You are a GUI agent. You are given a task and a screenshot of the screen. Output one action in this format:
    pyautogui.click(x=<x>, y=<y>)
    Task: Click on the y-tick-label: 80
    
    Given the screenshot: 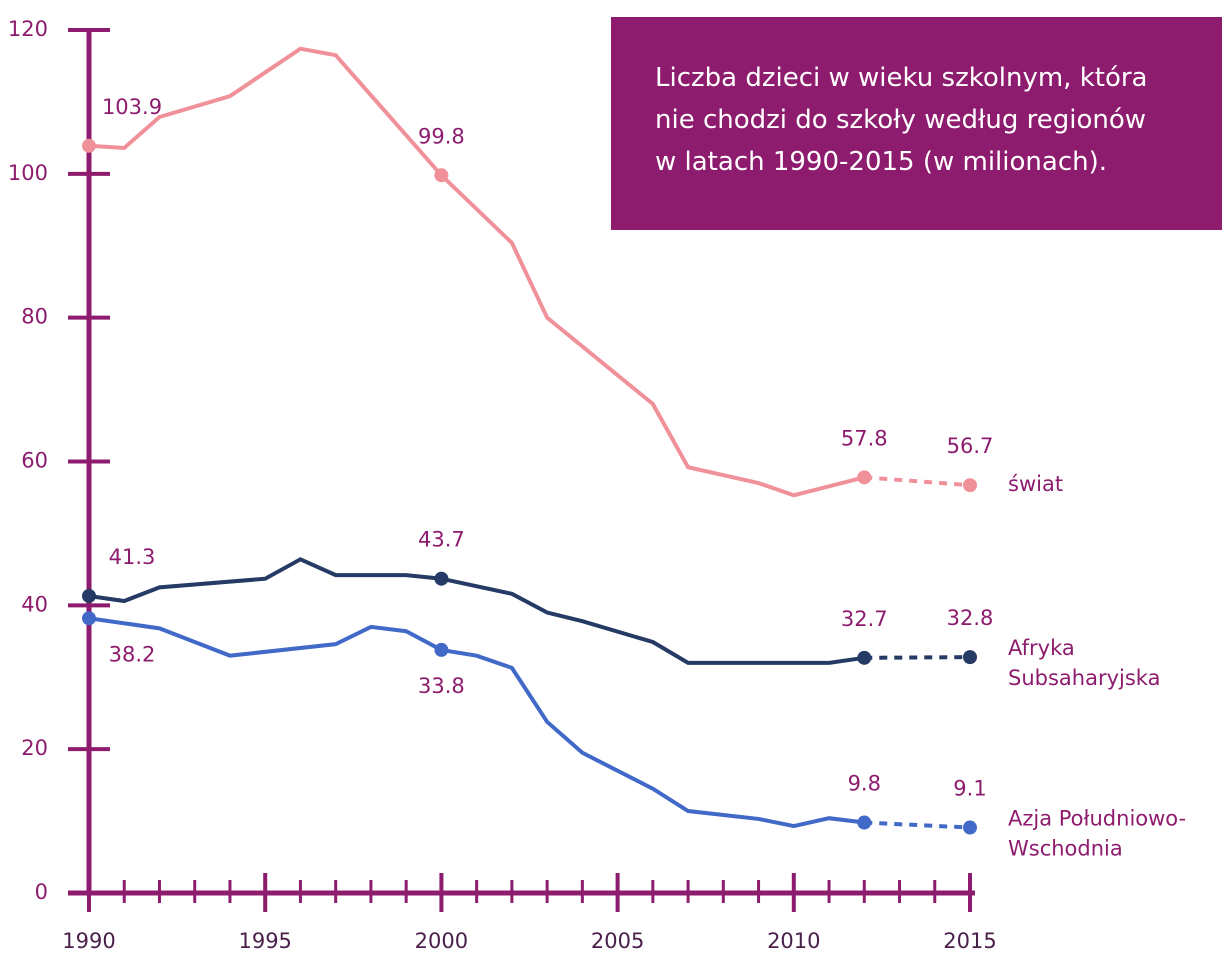 What is the action you would take?
    pyautogui.click(x=34, y=317)
    